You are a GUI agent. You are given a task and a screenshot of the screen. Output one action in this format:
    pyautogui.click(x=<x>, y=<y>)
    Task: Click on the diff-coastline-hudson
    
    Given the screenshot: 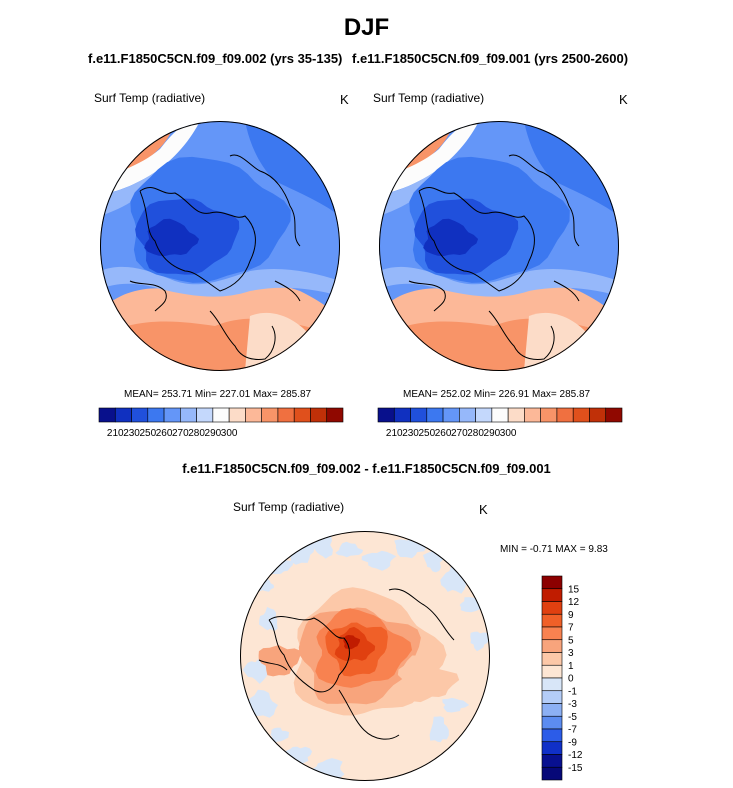 What is the action you would take?
    pyautogui.click(x=273, y=665)
    